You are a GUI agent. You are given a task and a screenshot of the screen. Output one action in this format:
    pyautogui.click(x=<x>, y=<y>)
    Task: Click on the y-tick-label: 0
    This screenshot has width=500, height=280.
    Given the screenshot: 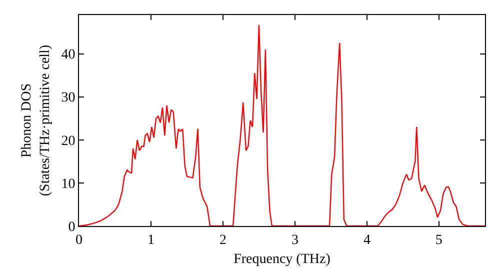 What is the action you would take?
    pyautogui.click(x=72, y=227)
    